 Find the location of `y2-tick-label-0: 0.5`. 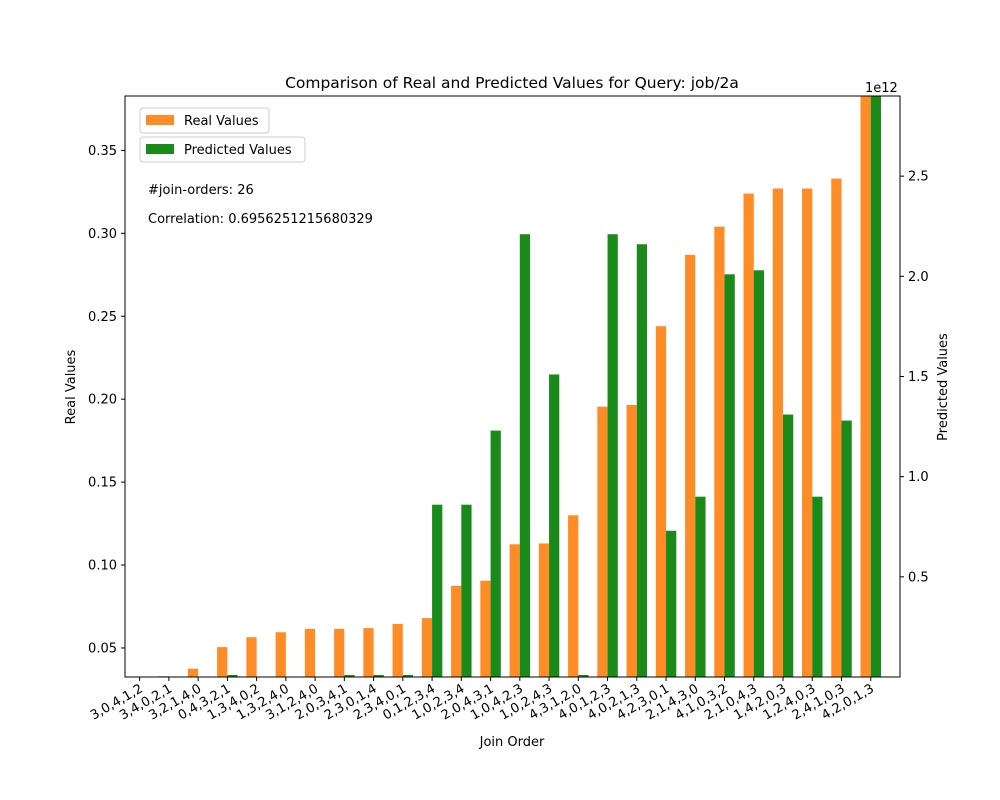

y2-tick-label-0: 0.5 is located at coordinates (918, 577).